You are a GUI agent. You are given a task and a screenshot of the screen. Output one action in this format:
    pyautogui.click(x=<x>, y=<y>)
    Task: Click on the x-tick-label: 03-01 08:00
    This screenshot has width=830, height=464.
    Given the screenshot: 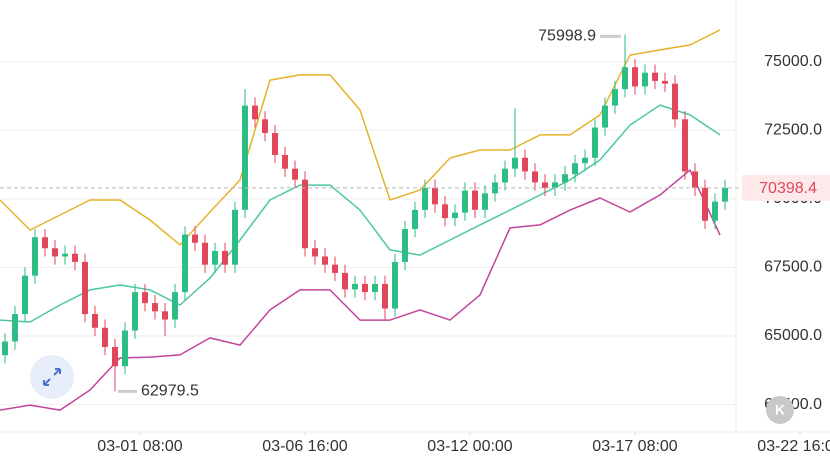 What is the action you would take?
    pyautogui.click(x=140, y=446)
    